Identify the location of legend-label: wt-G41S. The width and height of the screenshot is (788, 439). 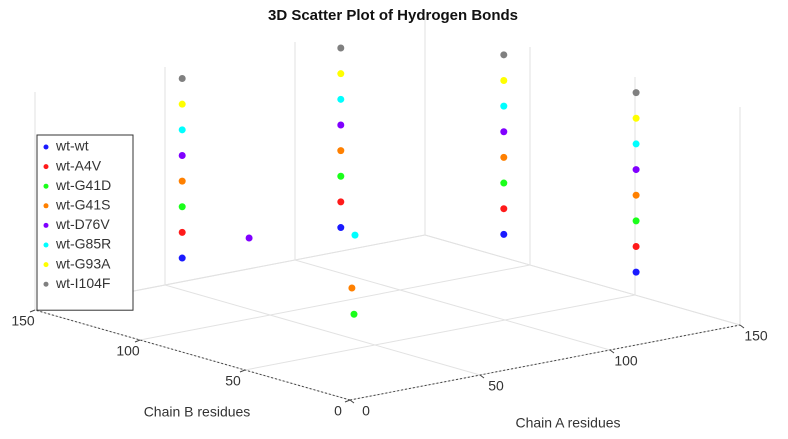
(82, 205).